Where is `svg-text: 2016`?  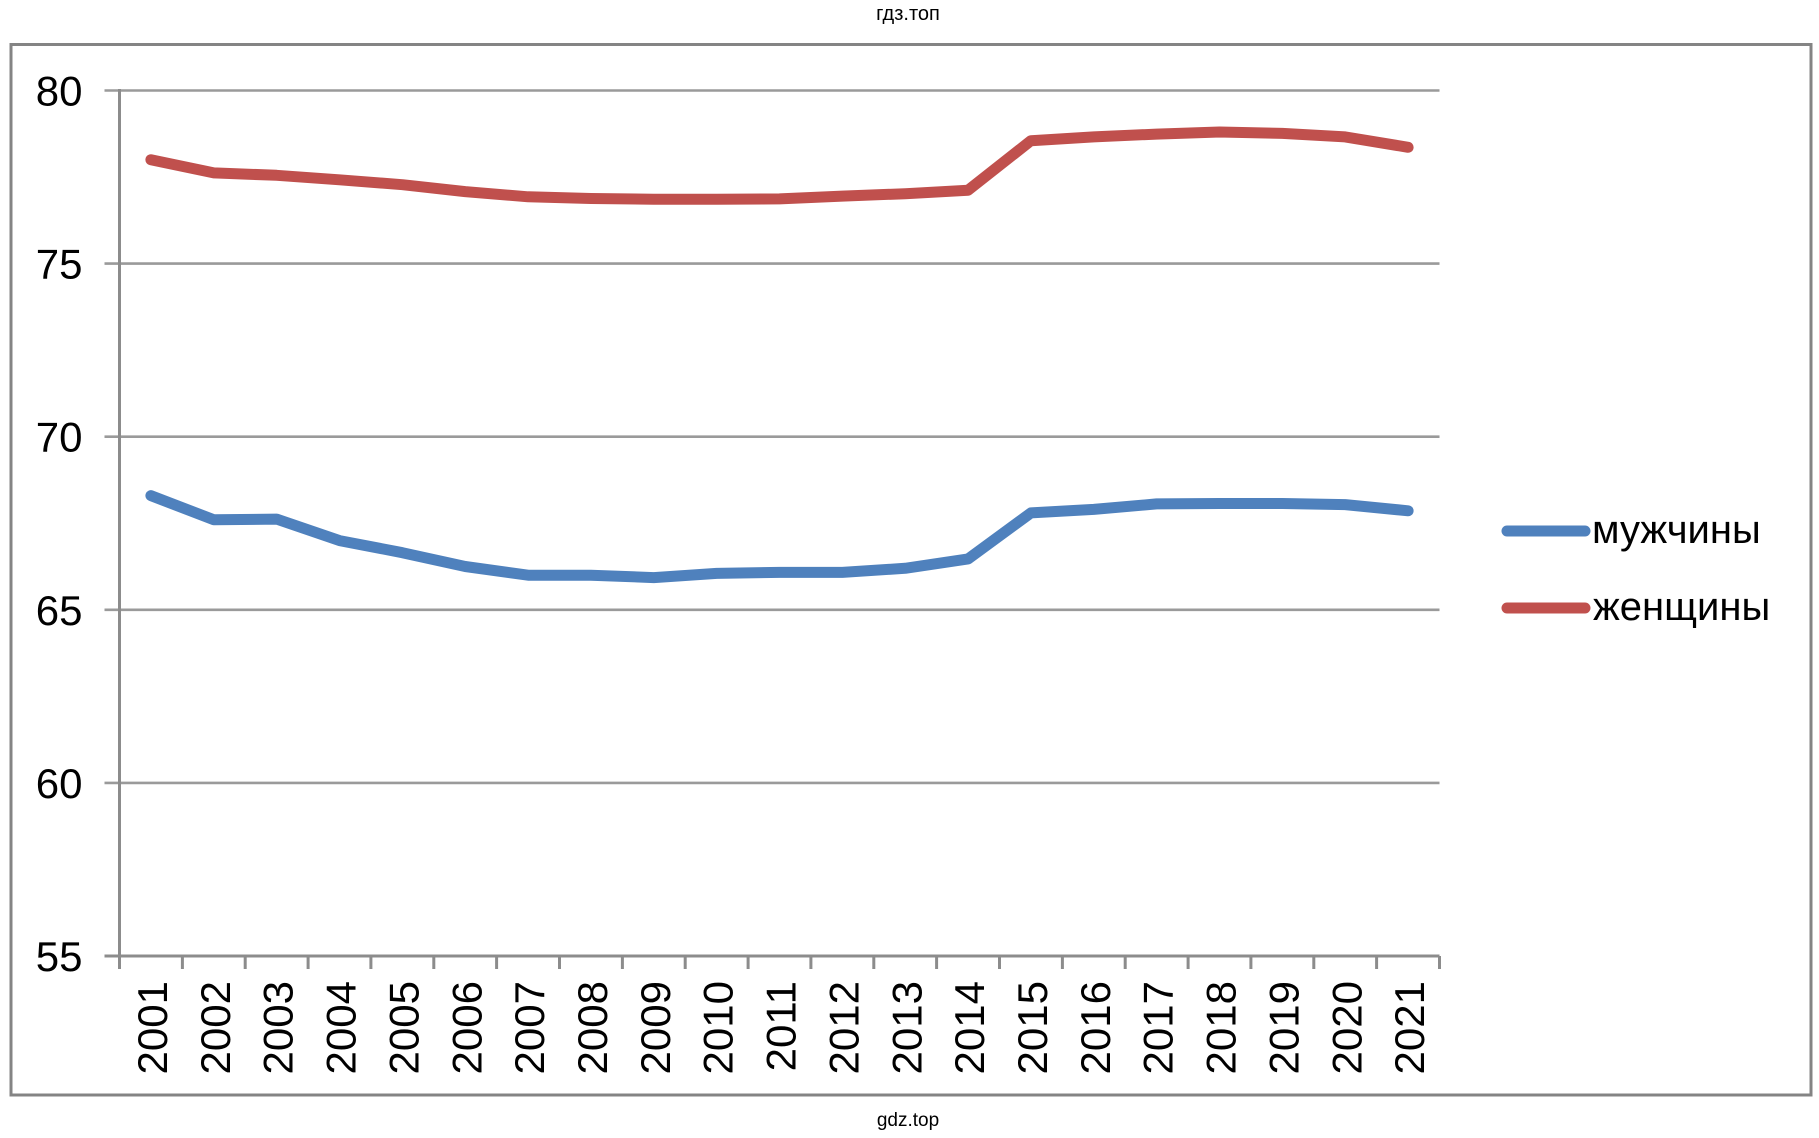
svg-text: 2016 is located at coordinates (1095, 1027).